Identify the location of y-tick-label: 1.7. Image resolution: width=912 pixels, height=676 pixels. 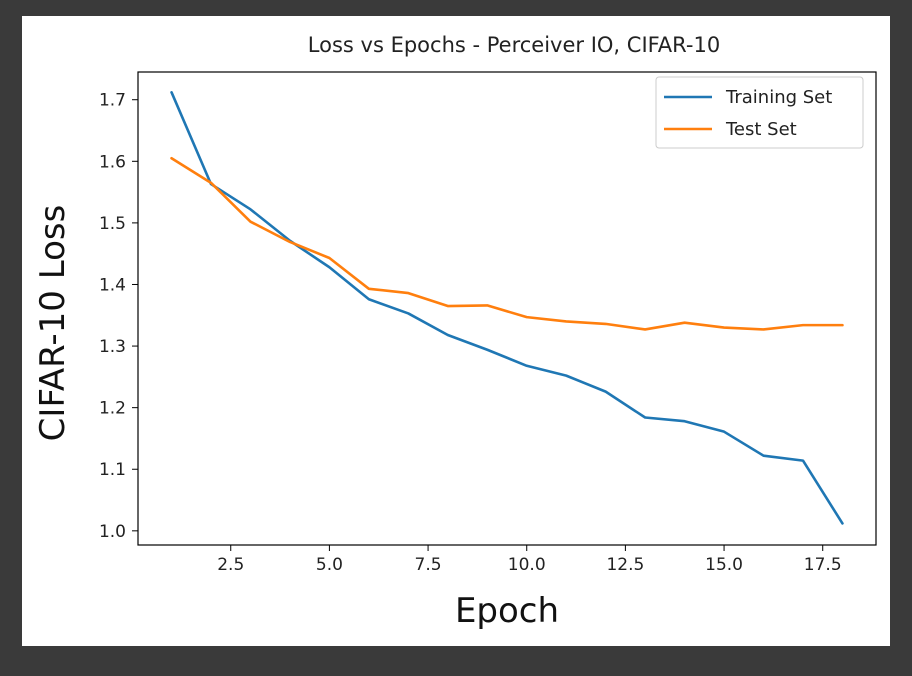
(112, 101).